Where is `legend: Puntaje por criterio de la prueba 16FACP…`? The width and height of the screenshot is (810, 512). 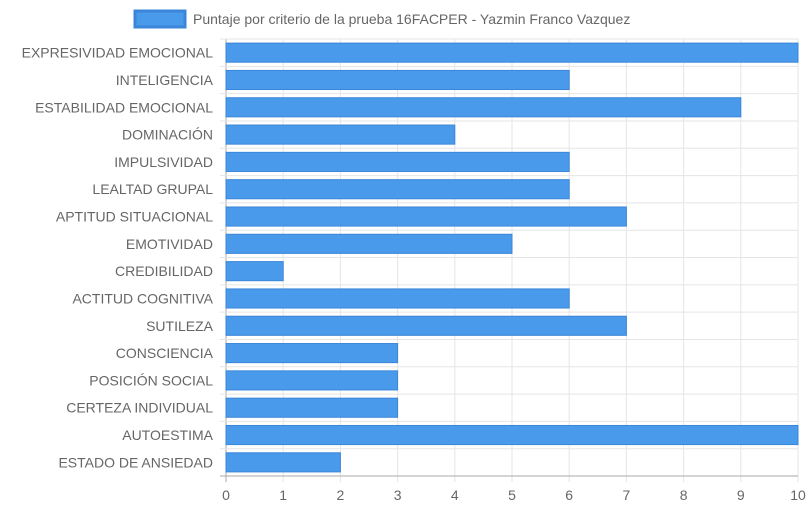 legend: Puntaje por criterio de la prueba 16FACP… is located at coordinates (381, 19).